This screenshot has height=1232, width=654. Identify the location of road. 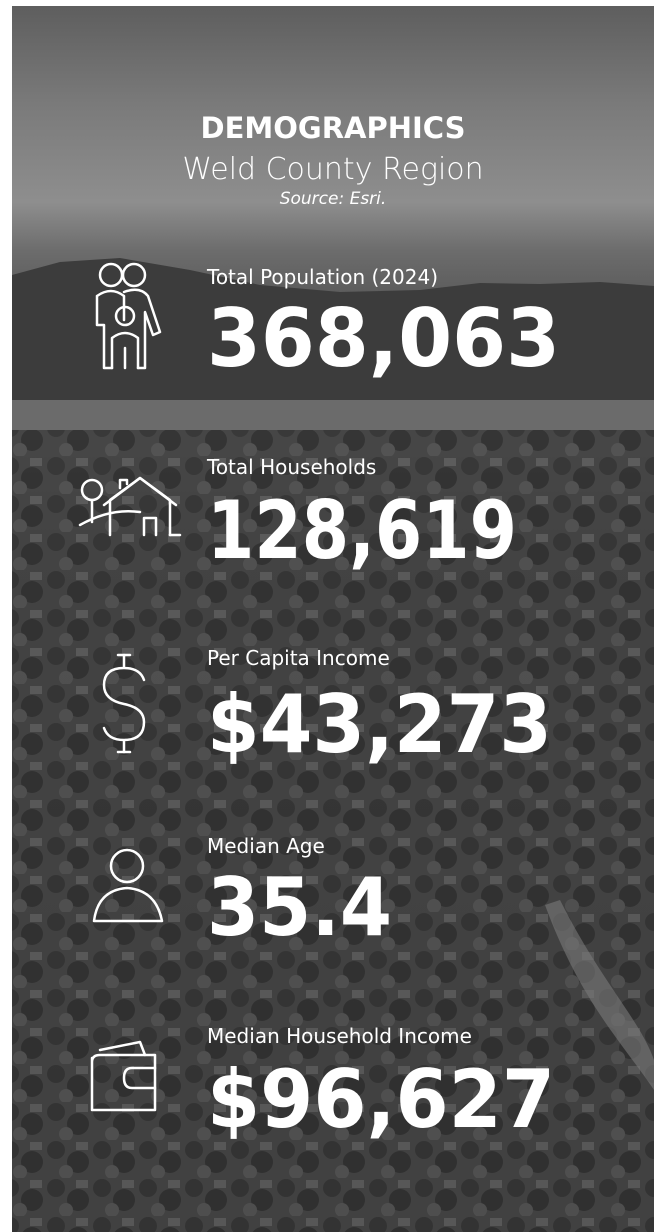
(599, 995).